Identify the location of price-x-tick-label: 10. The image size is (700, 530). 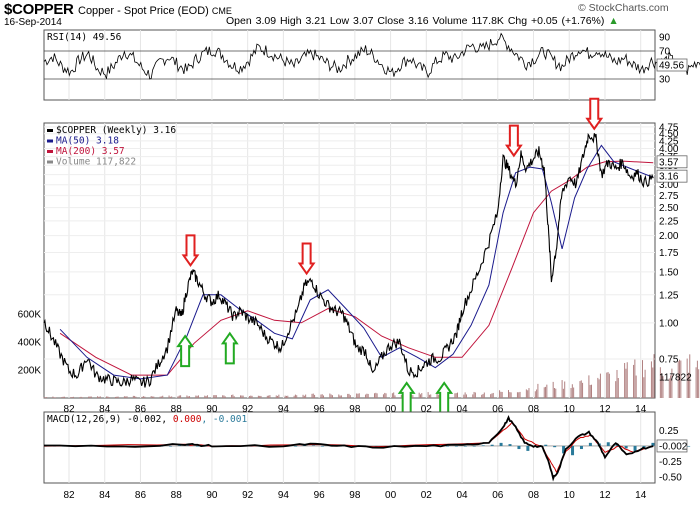
(570, 409).